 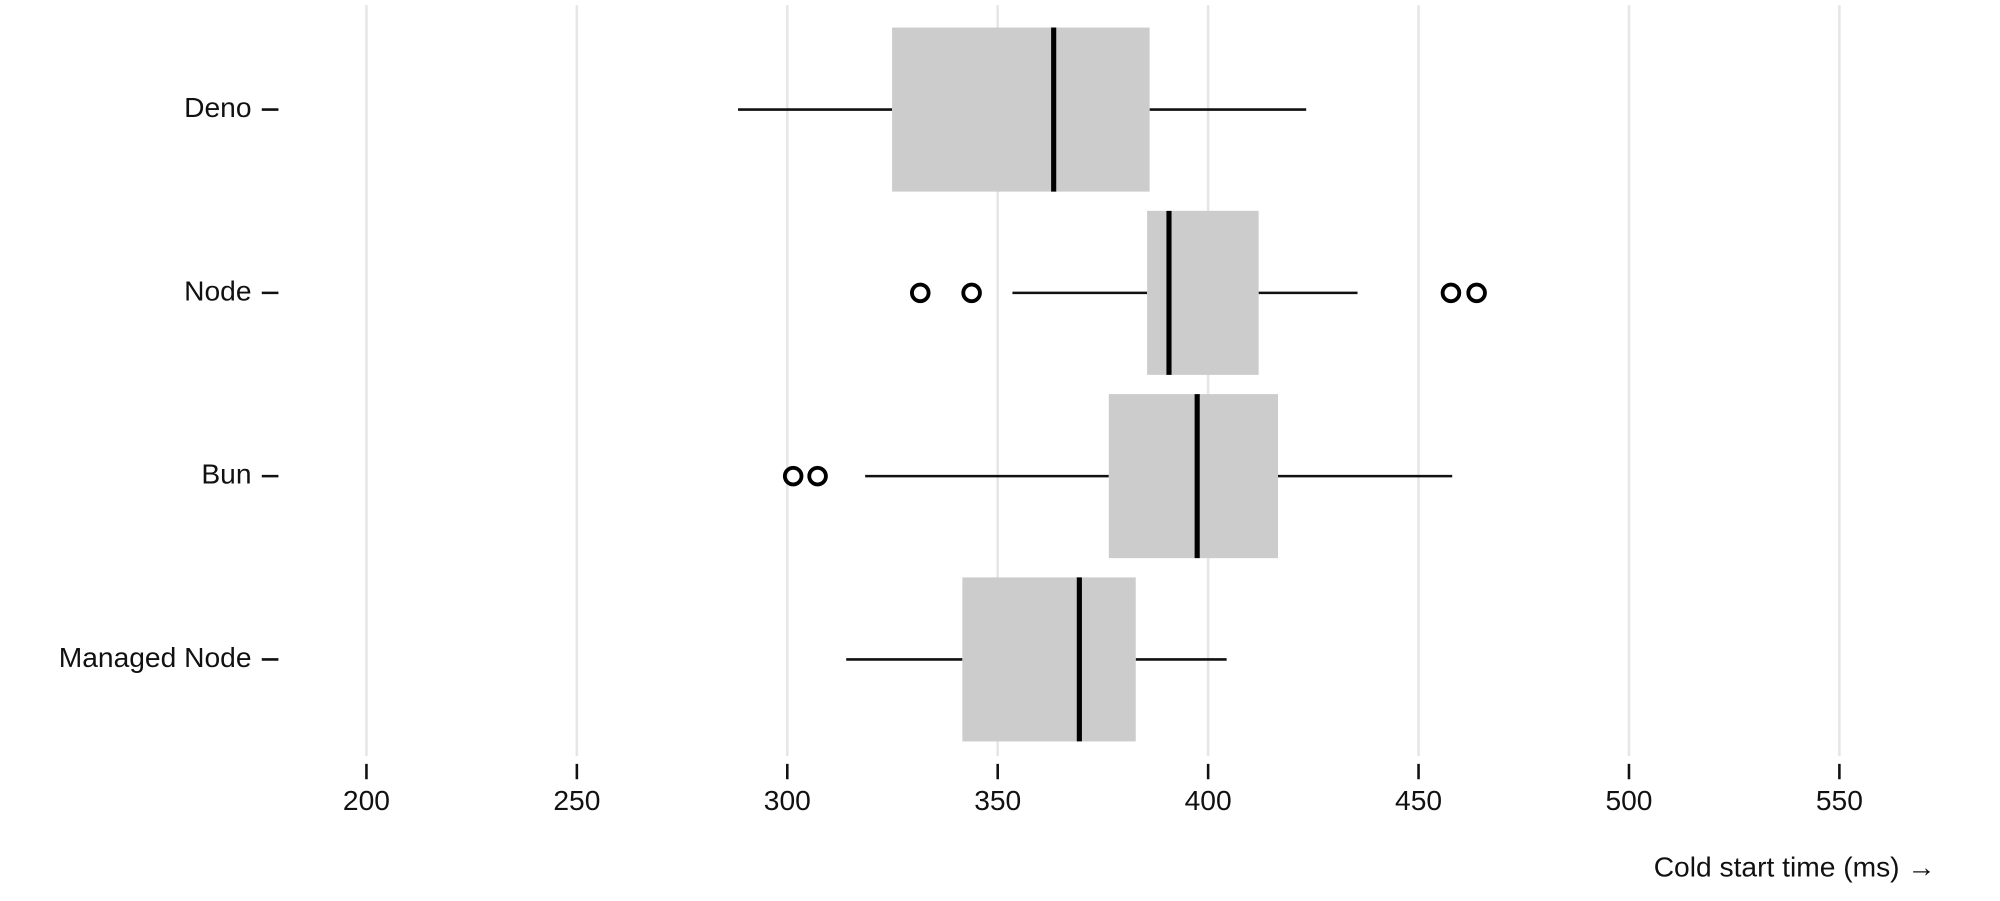 I want to click on x-tick-label: 450, so click(x=1418, y=800).